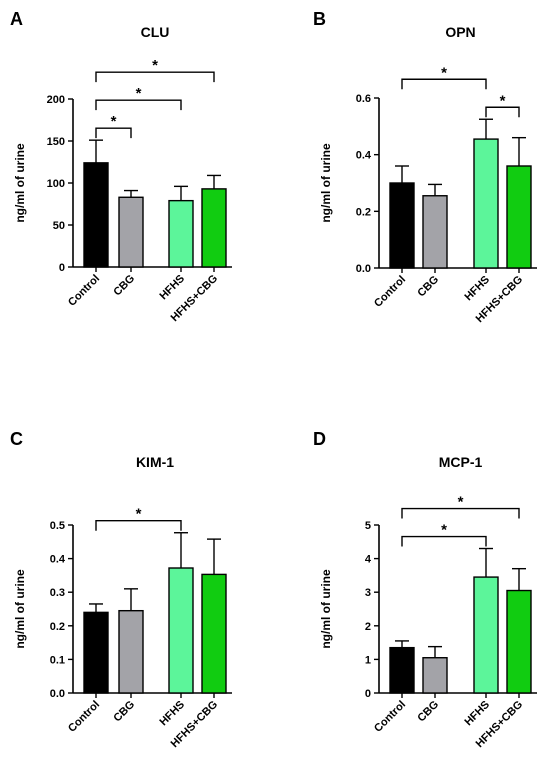 The width and height of the screenshot is (550, 764). I want to click on y-tick-label: 100, so click(56, 184).